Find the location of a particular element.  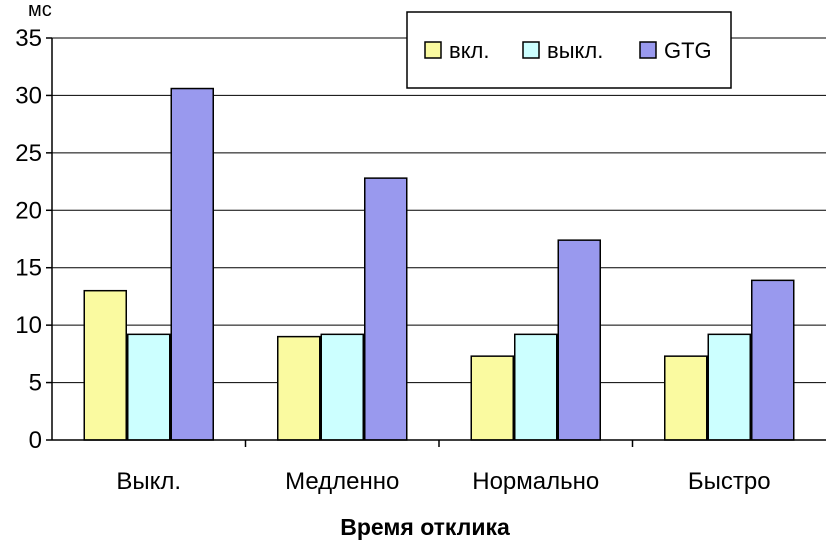

y-tick-label: 20 is located at coordinates (28, 210).